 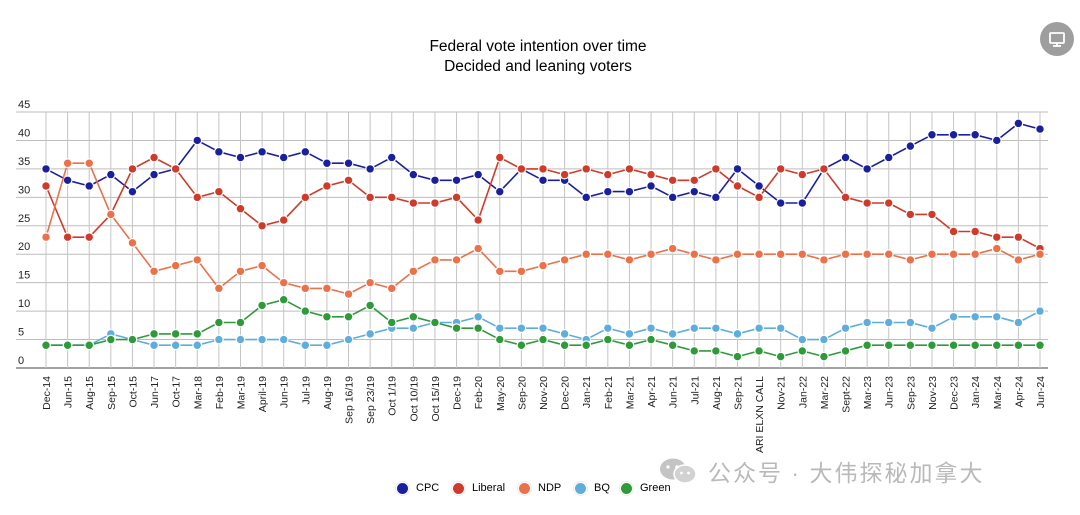 What do you see at coordinates (655, 488) in the screenshot?
I see `legend-label: Green` at bounding box center [655, 488].